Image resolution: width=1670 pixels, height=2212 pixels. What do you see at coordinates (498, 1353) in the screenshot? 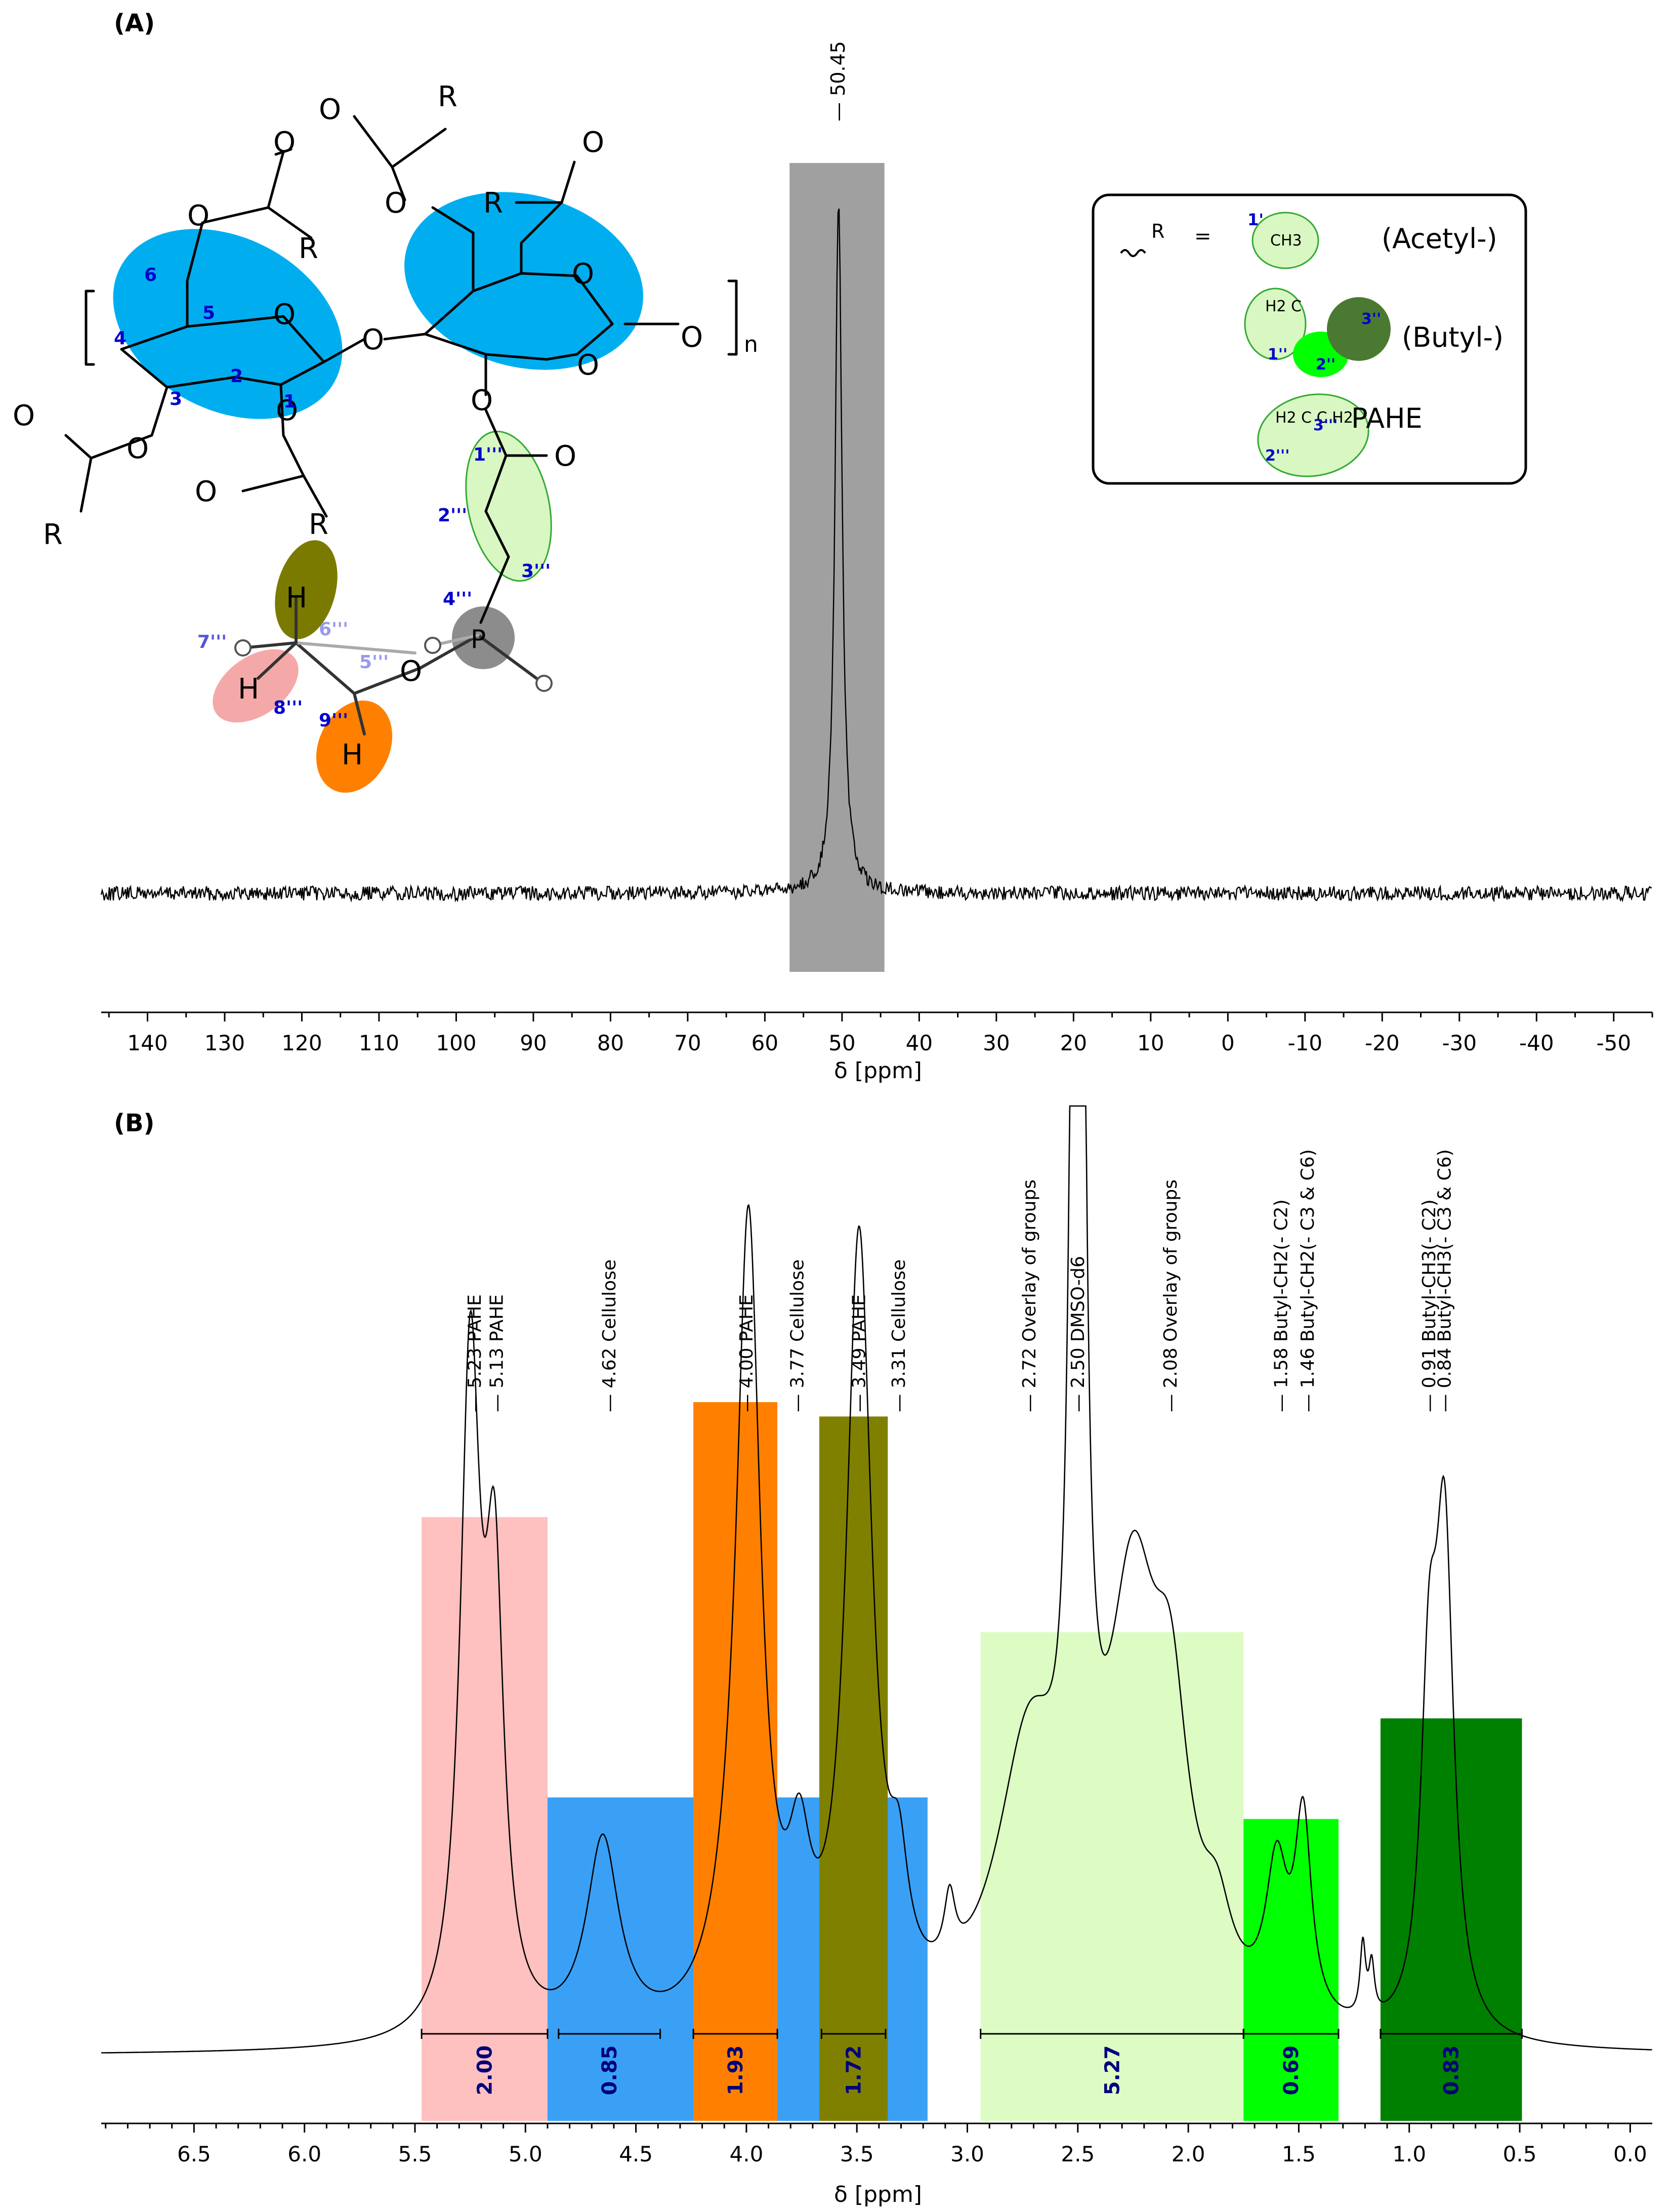
I see `peak-label: — 5.13 PAHE` at bounding box center [498, 1353].